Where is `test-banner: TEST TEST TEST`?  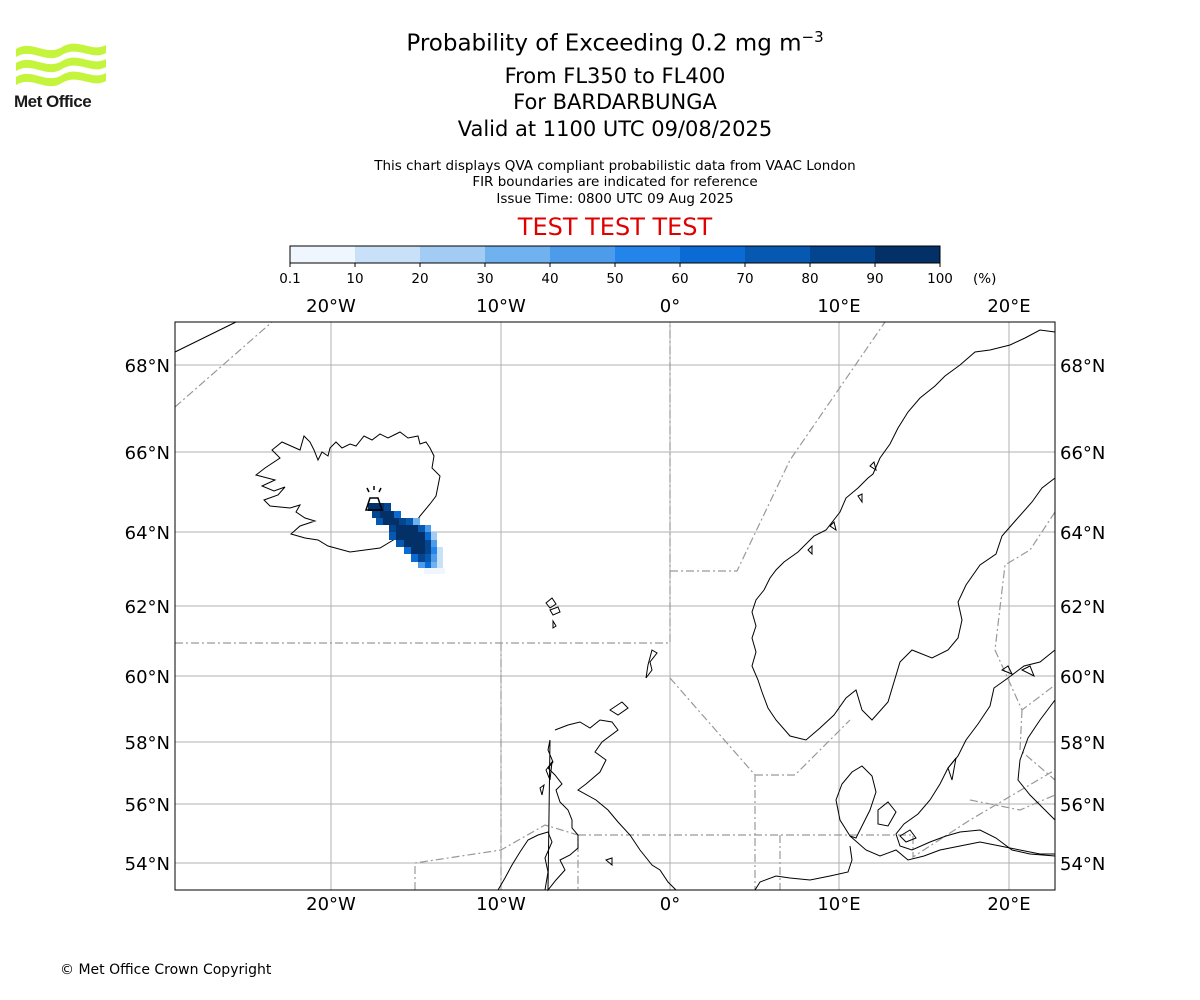 test-banner: TEST TEST TEST is located at coordinates (615, 227).